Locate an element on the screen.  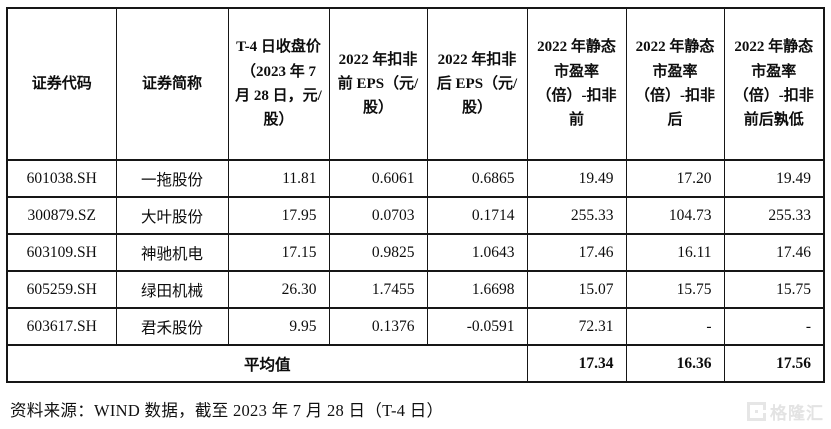
pe-after-cell: - is located at coordinates (675, 326).